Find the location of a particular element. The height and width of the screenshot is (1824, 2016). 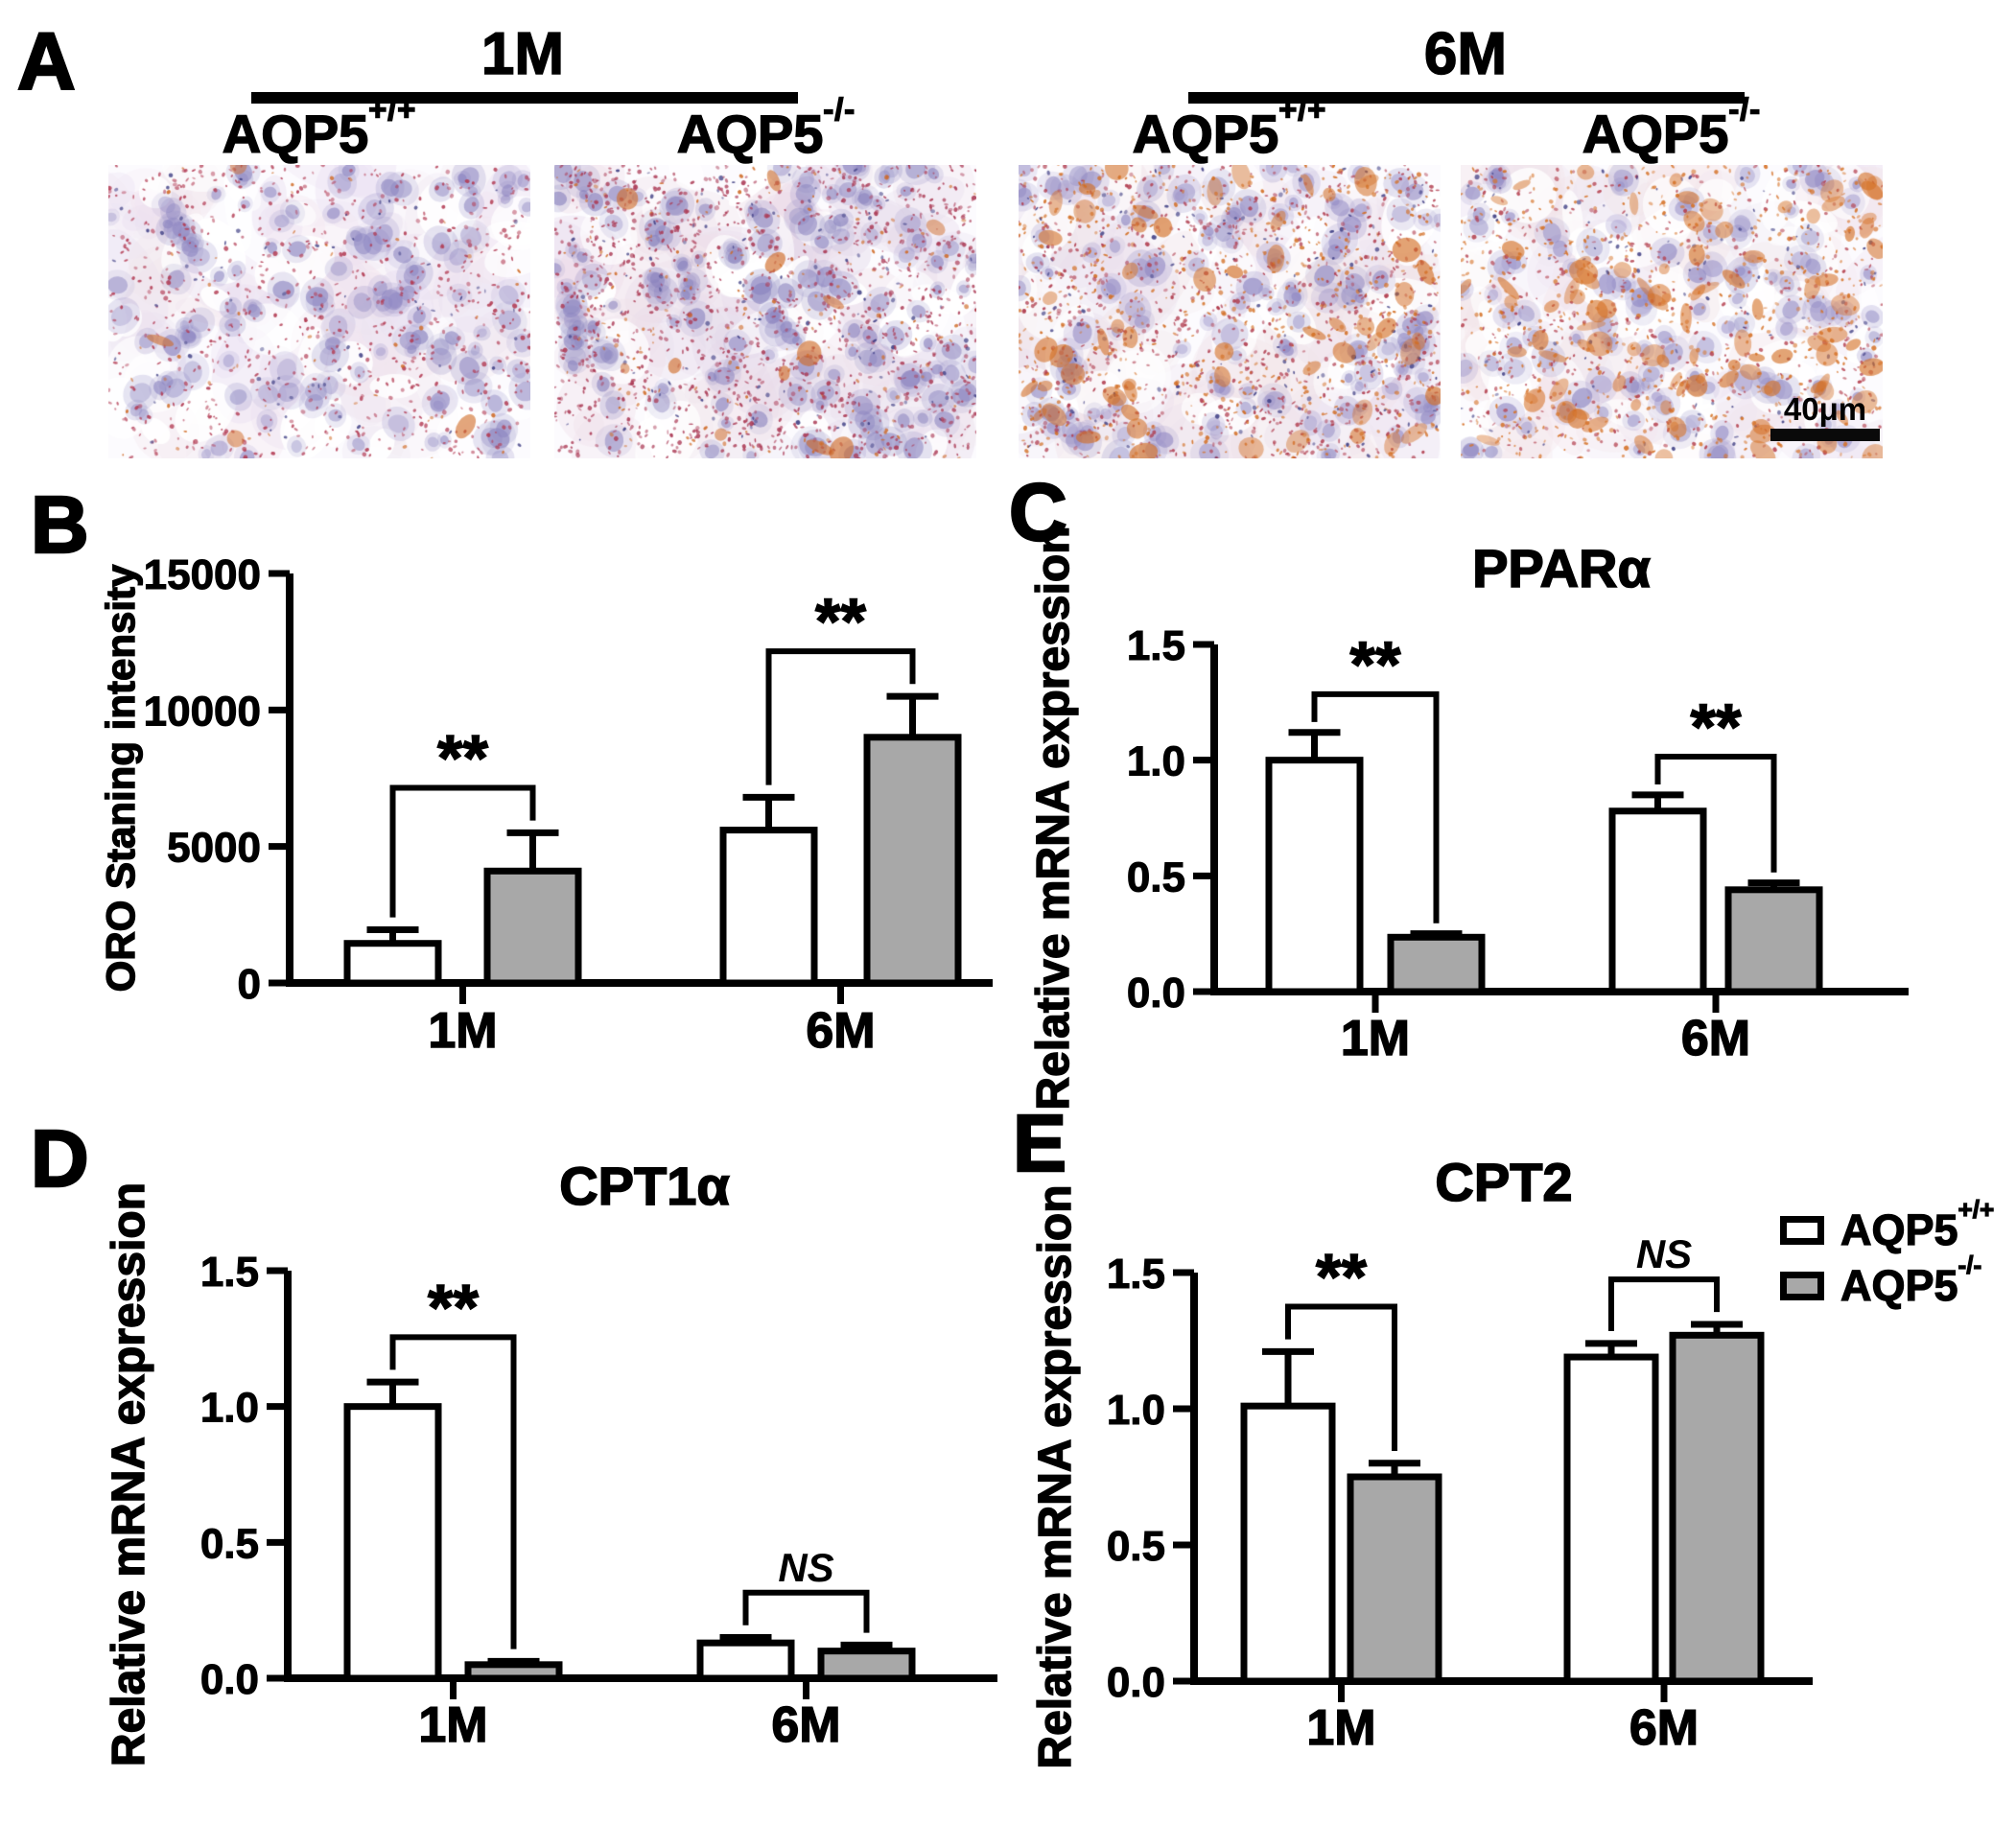

scale-bar is located at coordinates (1825, 435).